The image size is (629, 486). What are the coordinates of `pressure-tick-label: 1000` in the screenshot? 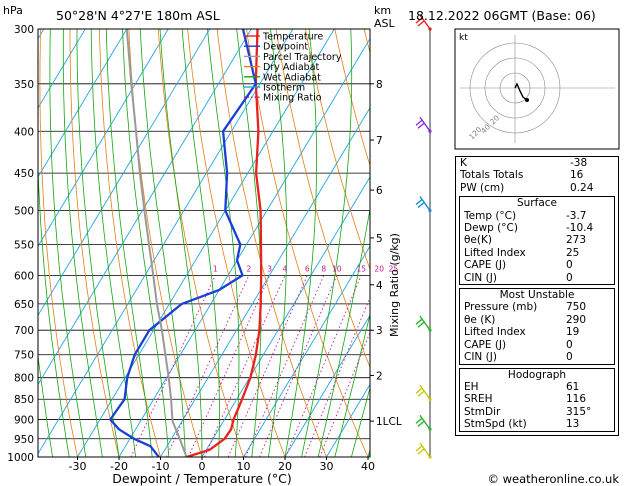 It's located at (20, 458).